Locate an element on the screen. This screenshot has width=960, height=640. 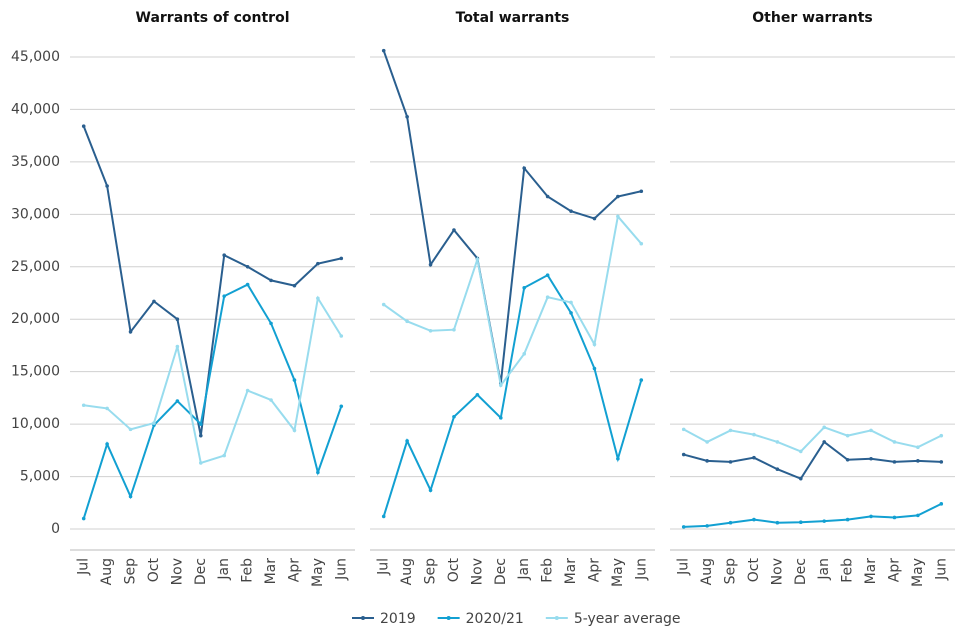
y-tick-label: 30,000 is located at coordinates (35, 214).